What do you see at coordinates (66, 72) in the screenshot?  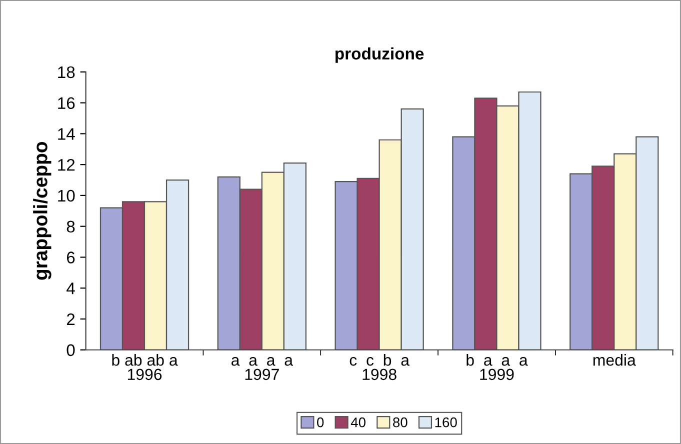 I see `y-tick-label: 18` at bounding box center [66, 72].